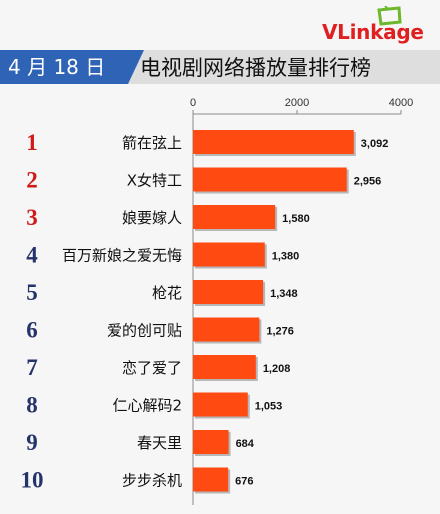 This screenshot has width=440, height=514. What do you see at coordinates (32, 480) in the screenshot?
I see `rank-number: 10` at bounding box center [32, 480].